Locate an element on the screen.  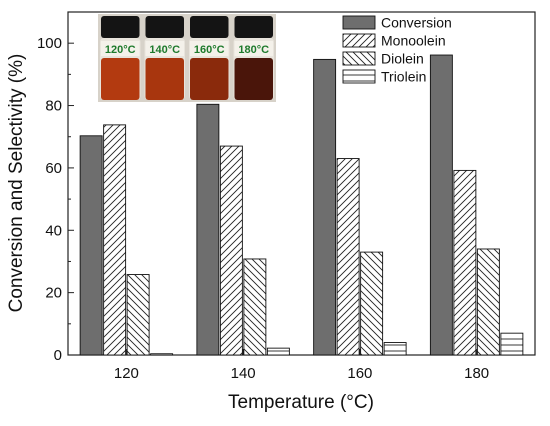
x-tick-label: 160 is located at coordinates (359, 373).